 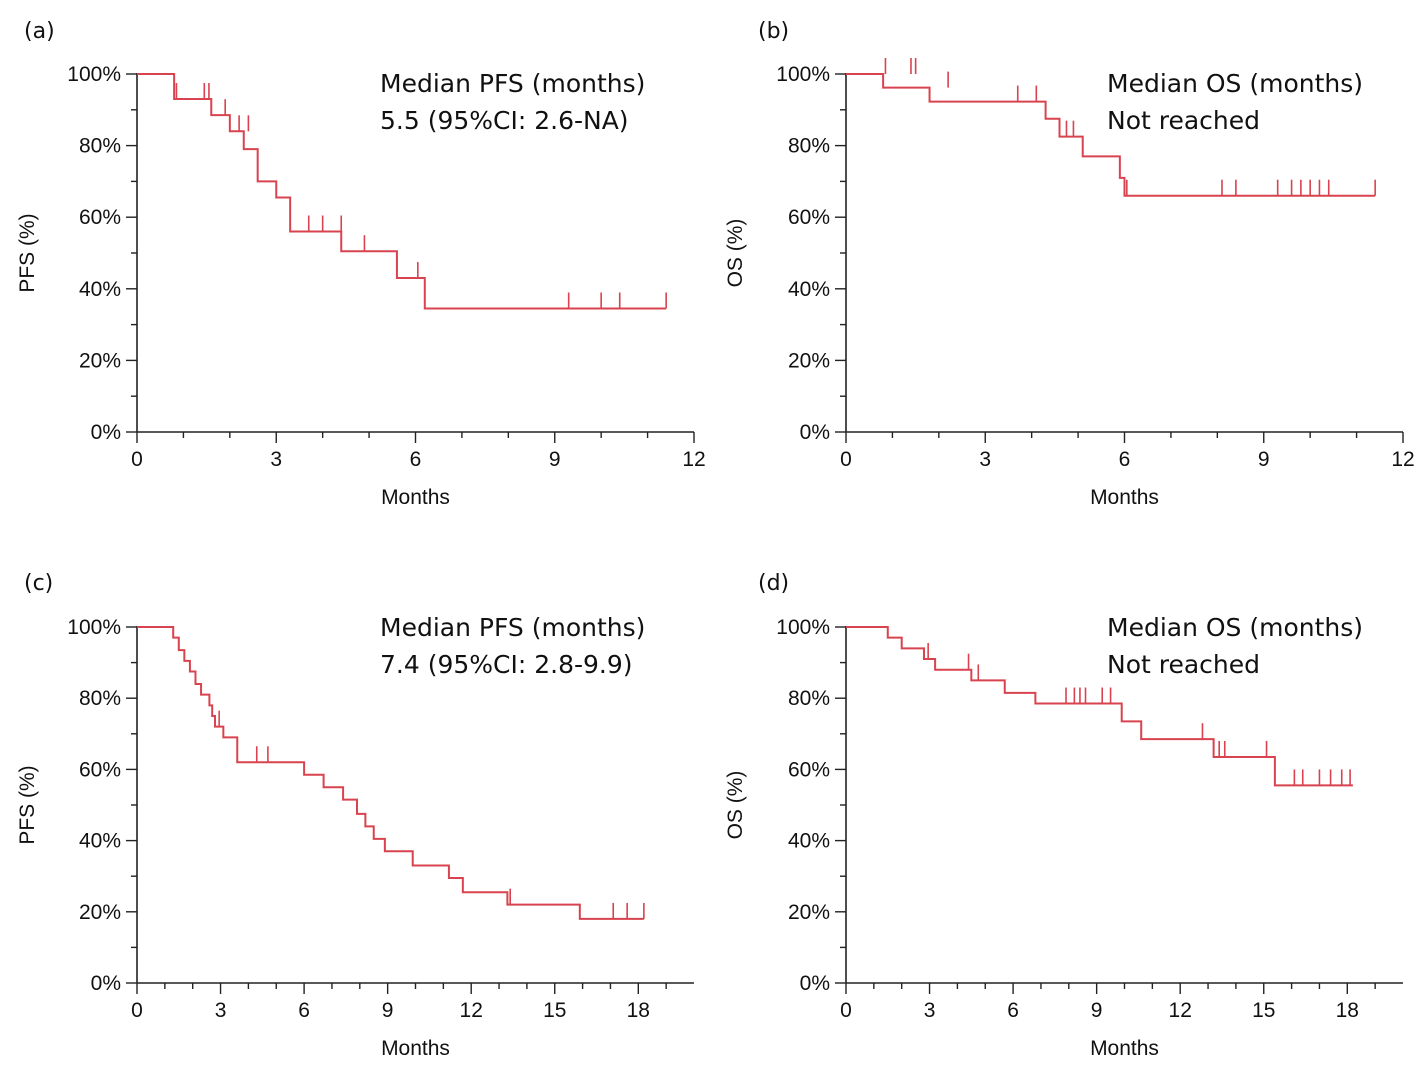 I want to click on panel-label: (b), so click(x=773, y=31).